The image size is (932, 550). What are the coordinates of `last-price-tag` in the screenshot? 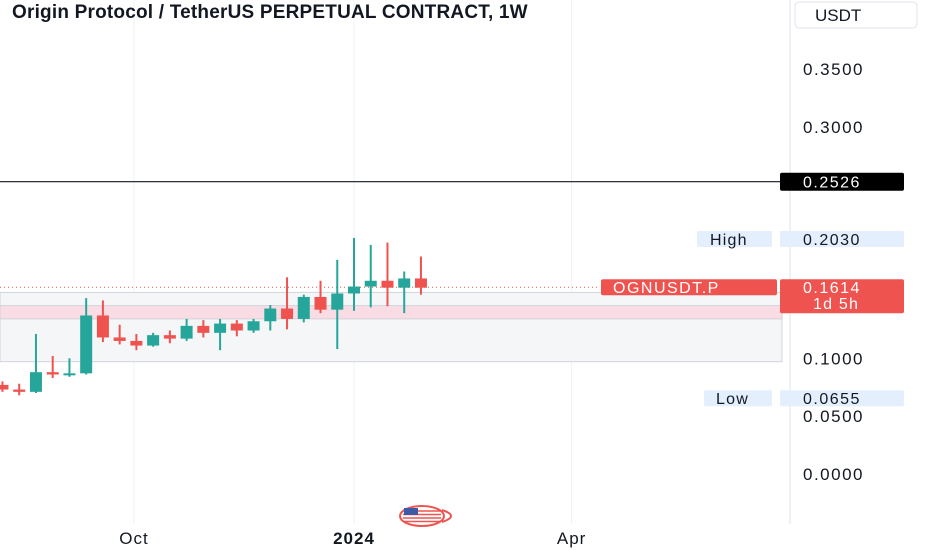 It's located at (842, 296).